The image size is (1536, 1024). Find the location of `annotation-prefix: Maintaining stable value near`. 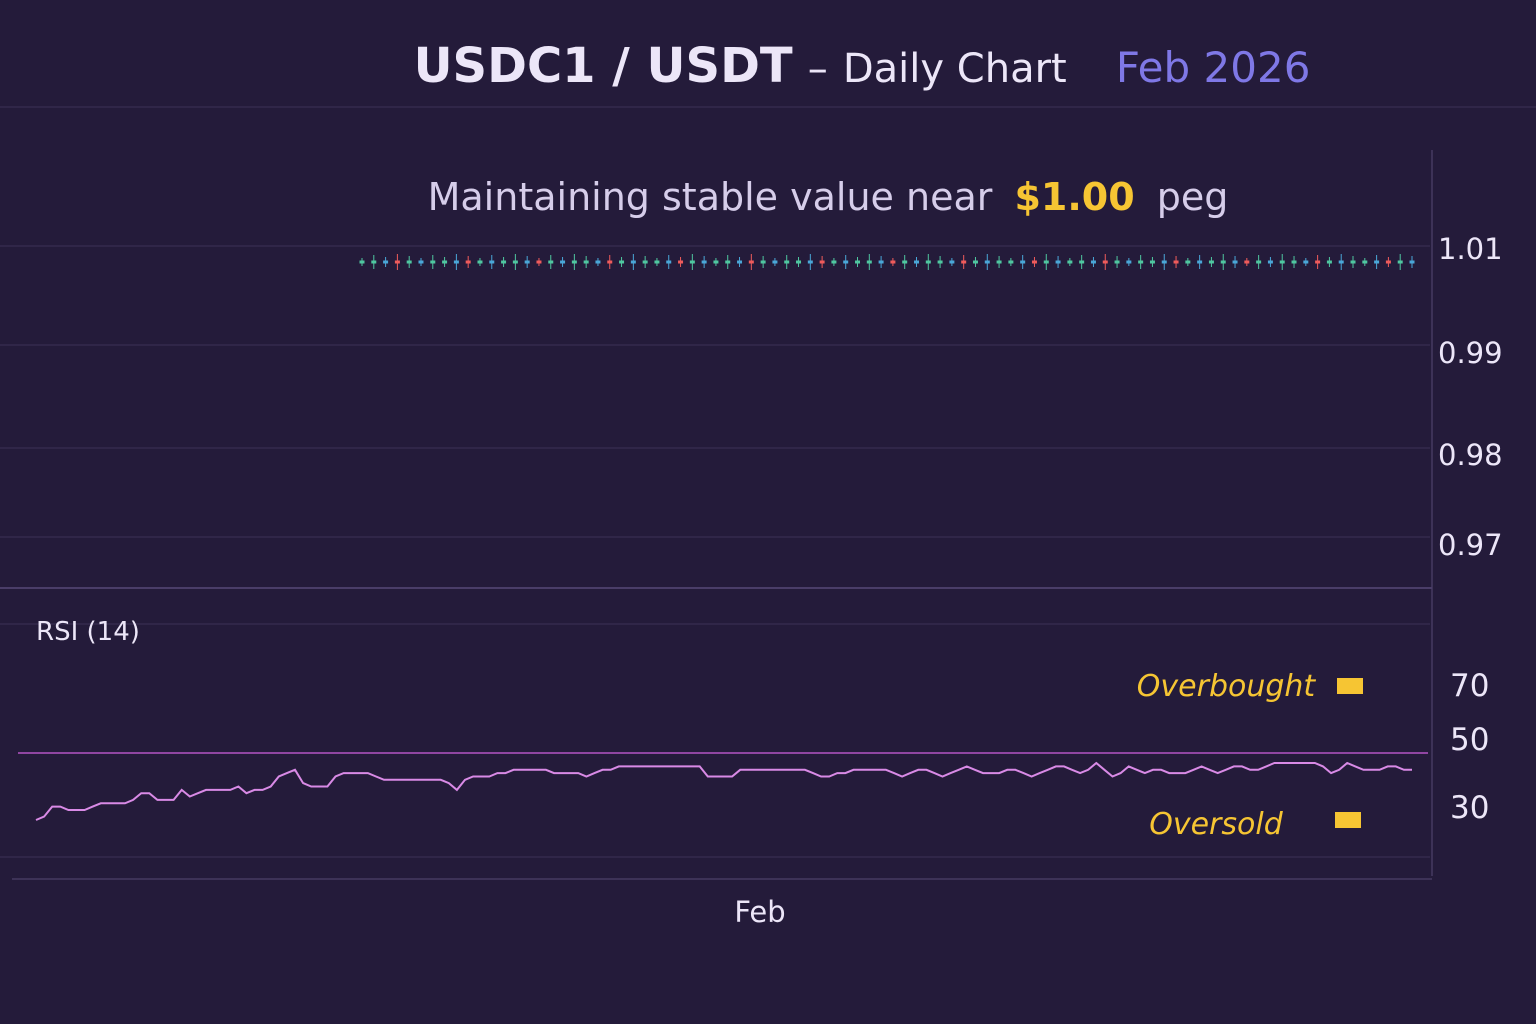

annotation-prefix: Maintaining stable value near is located at coordinates (710, 197).